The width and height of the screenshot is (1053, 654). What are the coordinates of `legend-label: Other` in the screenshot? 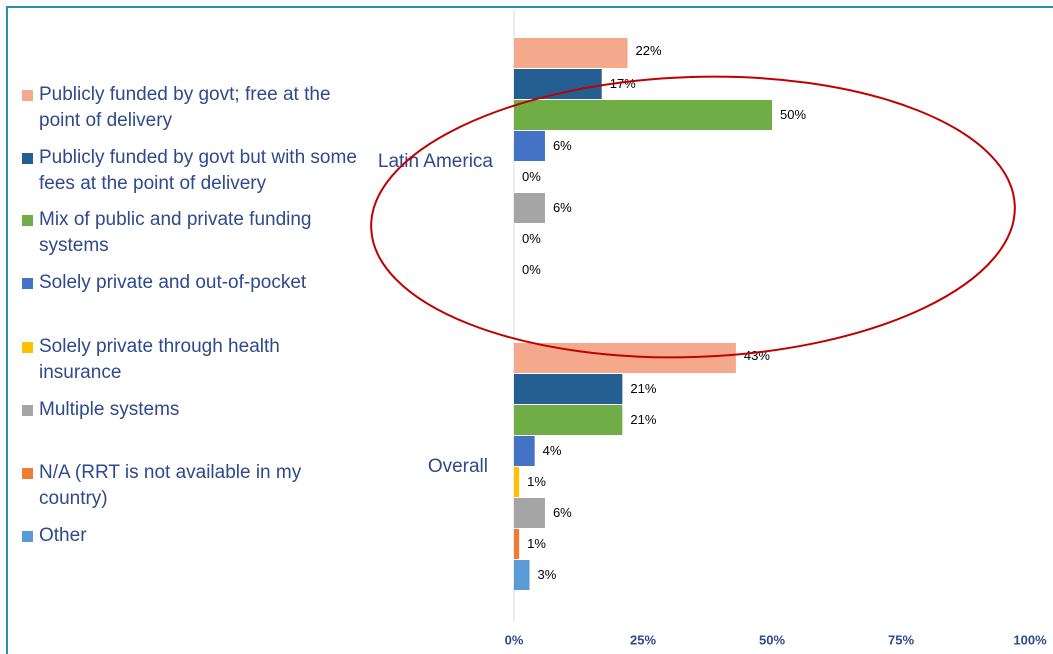 It's located at (63, 535).